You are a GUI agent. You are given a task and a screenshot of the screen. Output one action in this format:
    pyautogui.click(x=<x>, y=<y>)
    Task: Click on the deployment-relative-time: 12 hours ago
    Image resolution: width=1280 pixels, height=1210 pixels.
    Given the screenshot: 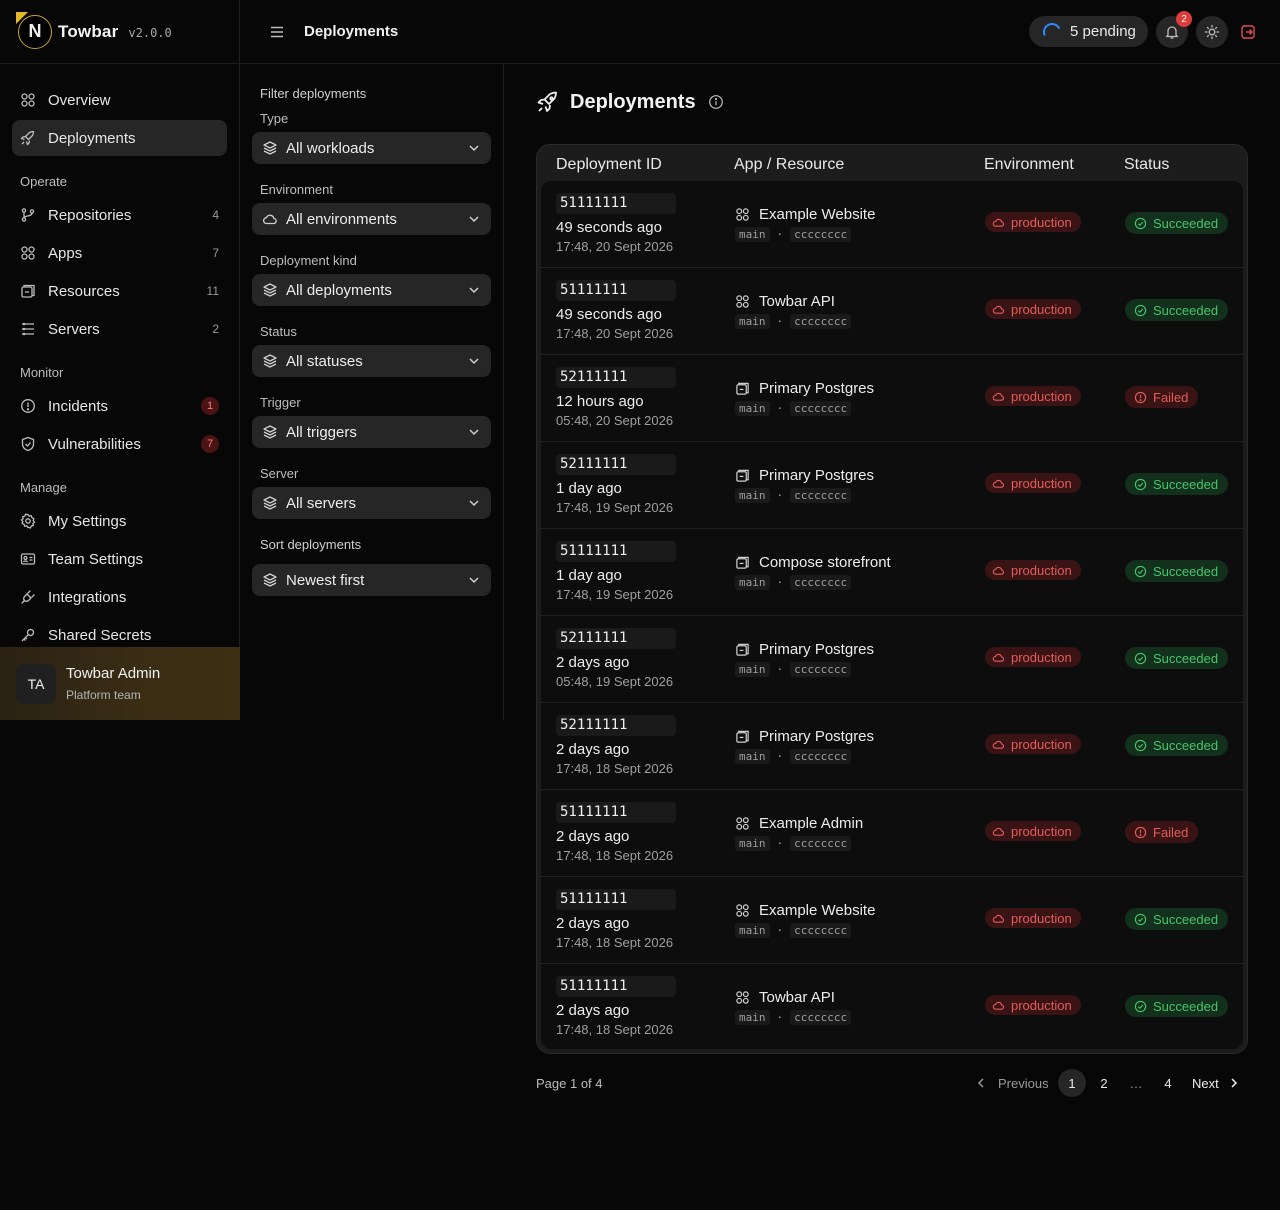 What is the action you would take?
    pyautogui.click(x=600, y=401)
    